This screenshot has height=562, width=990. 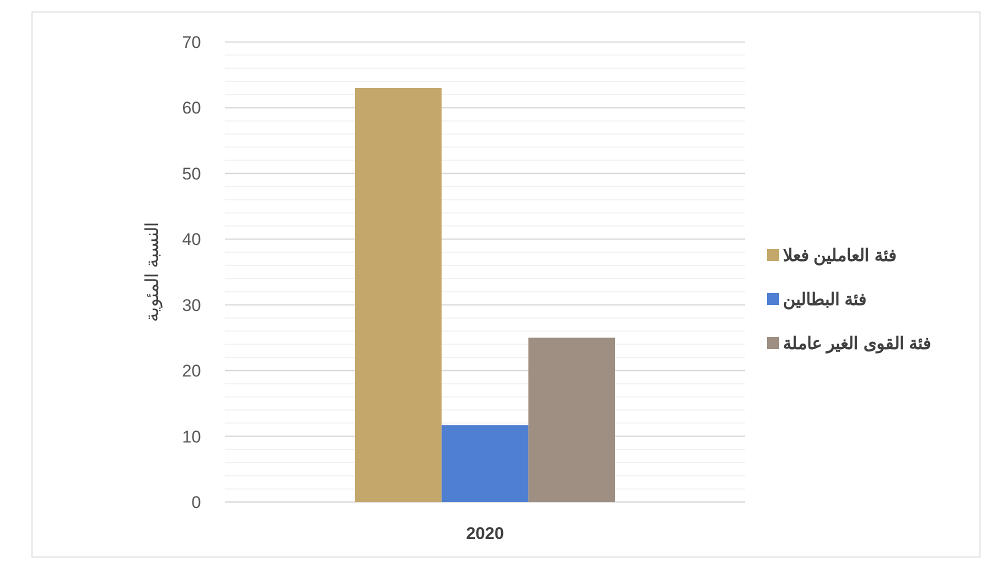 What do you see at coordinates (191, 174) in the screenshot?
I see `y-tick-label: 50` at bounding box center [191, 174].